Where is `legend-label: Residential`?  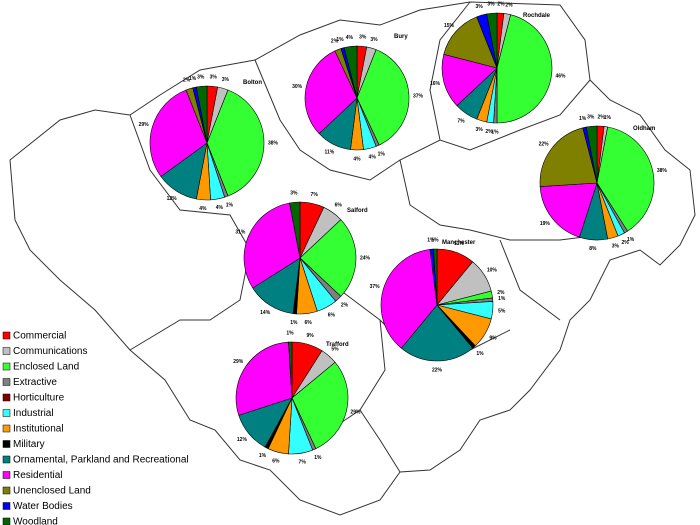
legend-label: Residential is located at coordinates (37, 475).